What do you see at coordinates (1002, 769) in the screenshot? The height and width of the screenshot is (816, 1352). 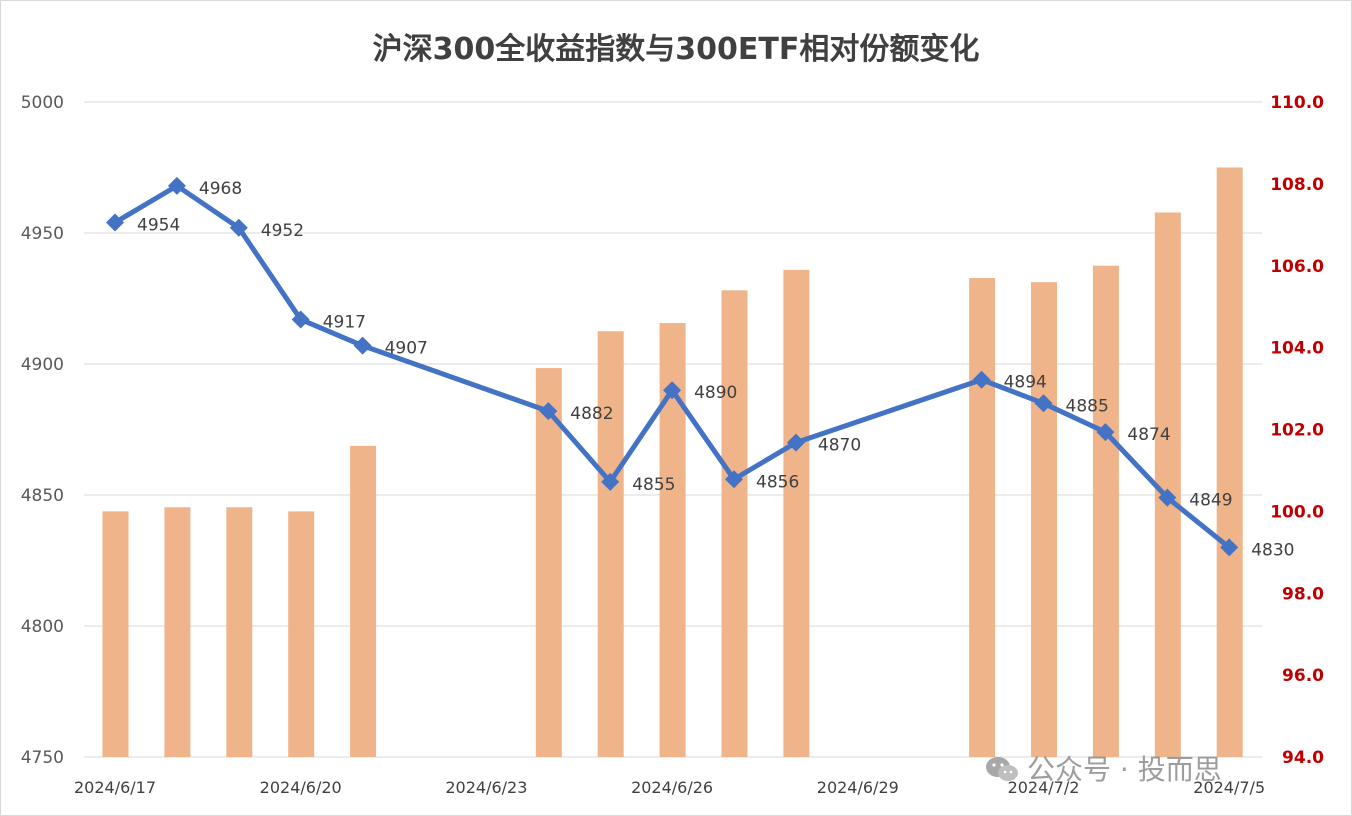 I see `wechat-icon` at bounding box center [1002, 769].